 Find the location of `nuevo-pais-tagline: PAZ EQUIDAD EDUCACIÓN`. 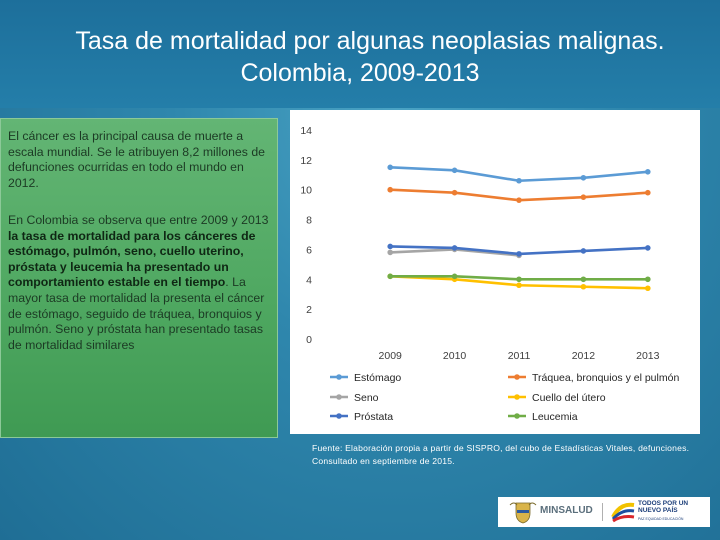

nuevo-pais-tagline: PAZ EQUIDAD EDUCACIÓN is located at coordinates (661, 519).